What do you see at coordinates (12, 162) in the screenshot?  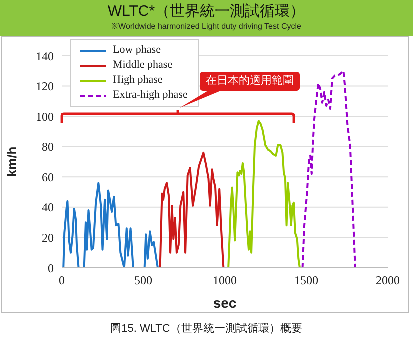 I see `y-axis-title: km/h` at bounding box center [12, 162].